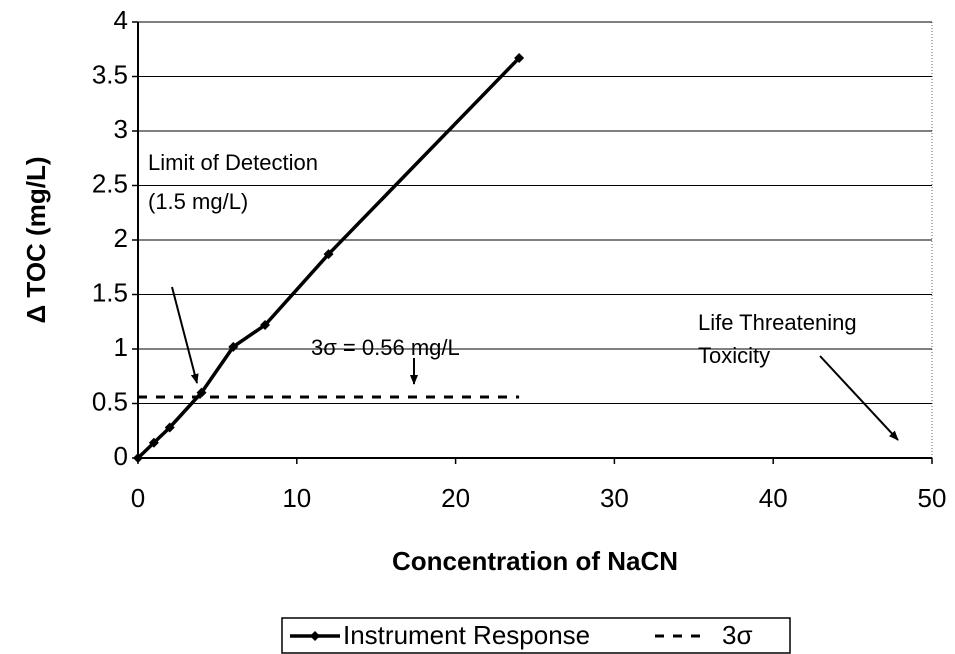 The height and width of the screenshot is (654, 955). What do you see at coordinates (734, 355) in the screenshot?
I see `annotation: Toxicity` at bounding box center [734, 355].